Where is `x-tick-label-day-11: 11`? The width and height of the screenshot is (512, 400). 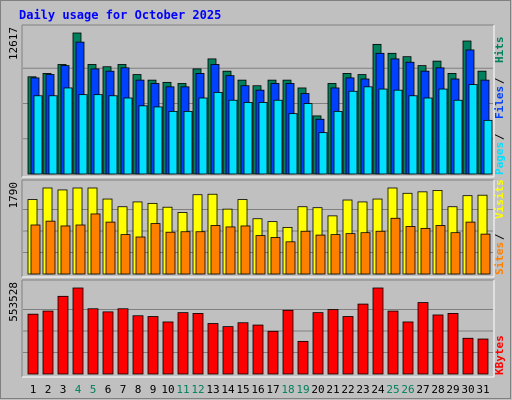
x-tick-label-day-11: 11 is located at coordinates (182, 389).